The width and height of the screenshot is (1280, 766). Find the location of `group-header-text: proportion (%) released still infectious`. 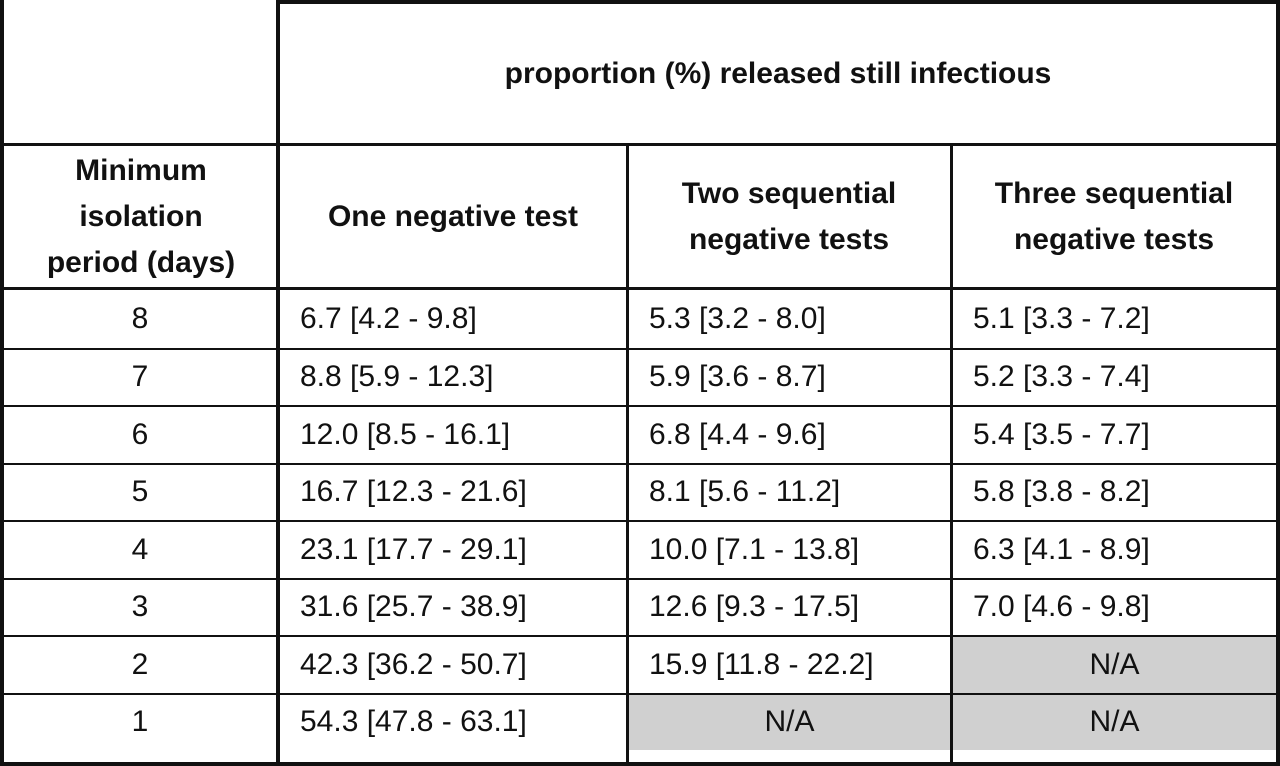

group-header-text: proportion (%) released still infectious is located at coordinates (778, 73).